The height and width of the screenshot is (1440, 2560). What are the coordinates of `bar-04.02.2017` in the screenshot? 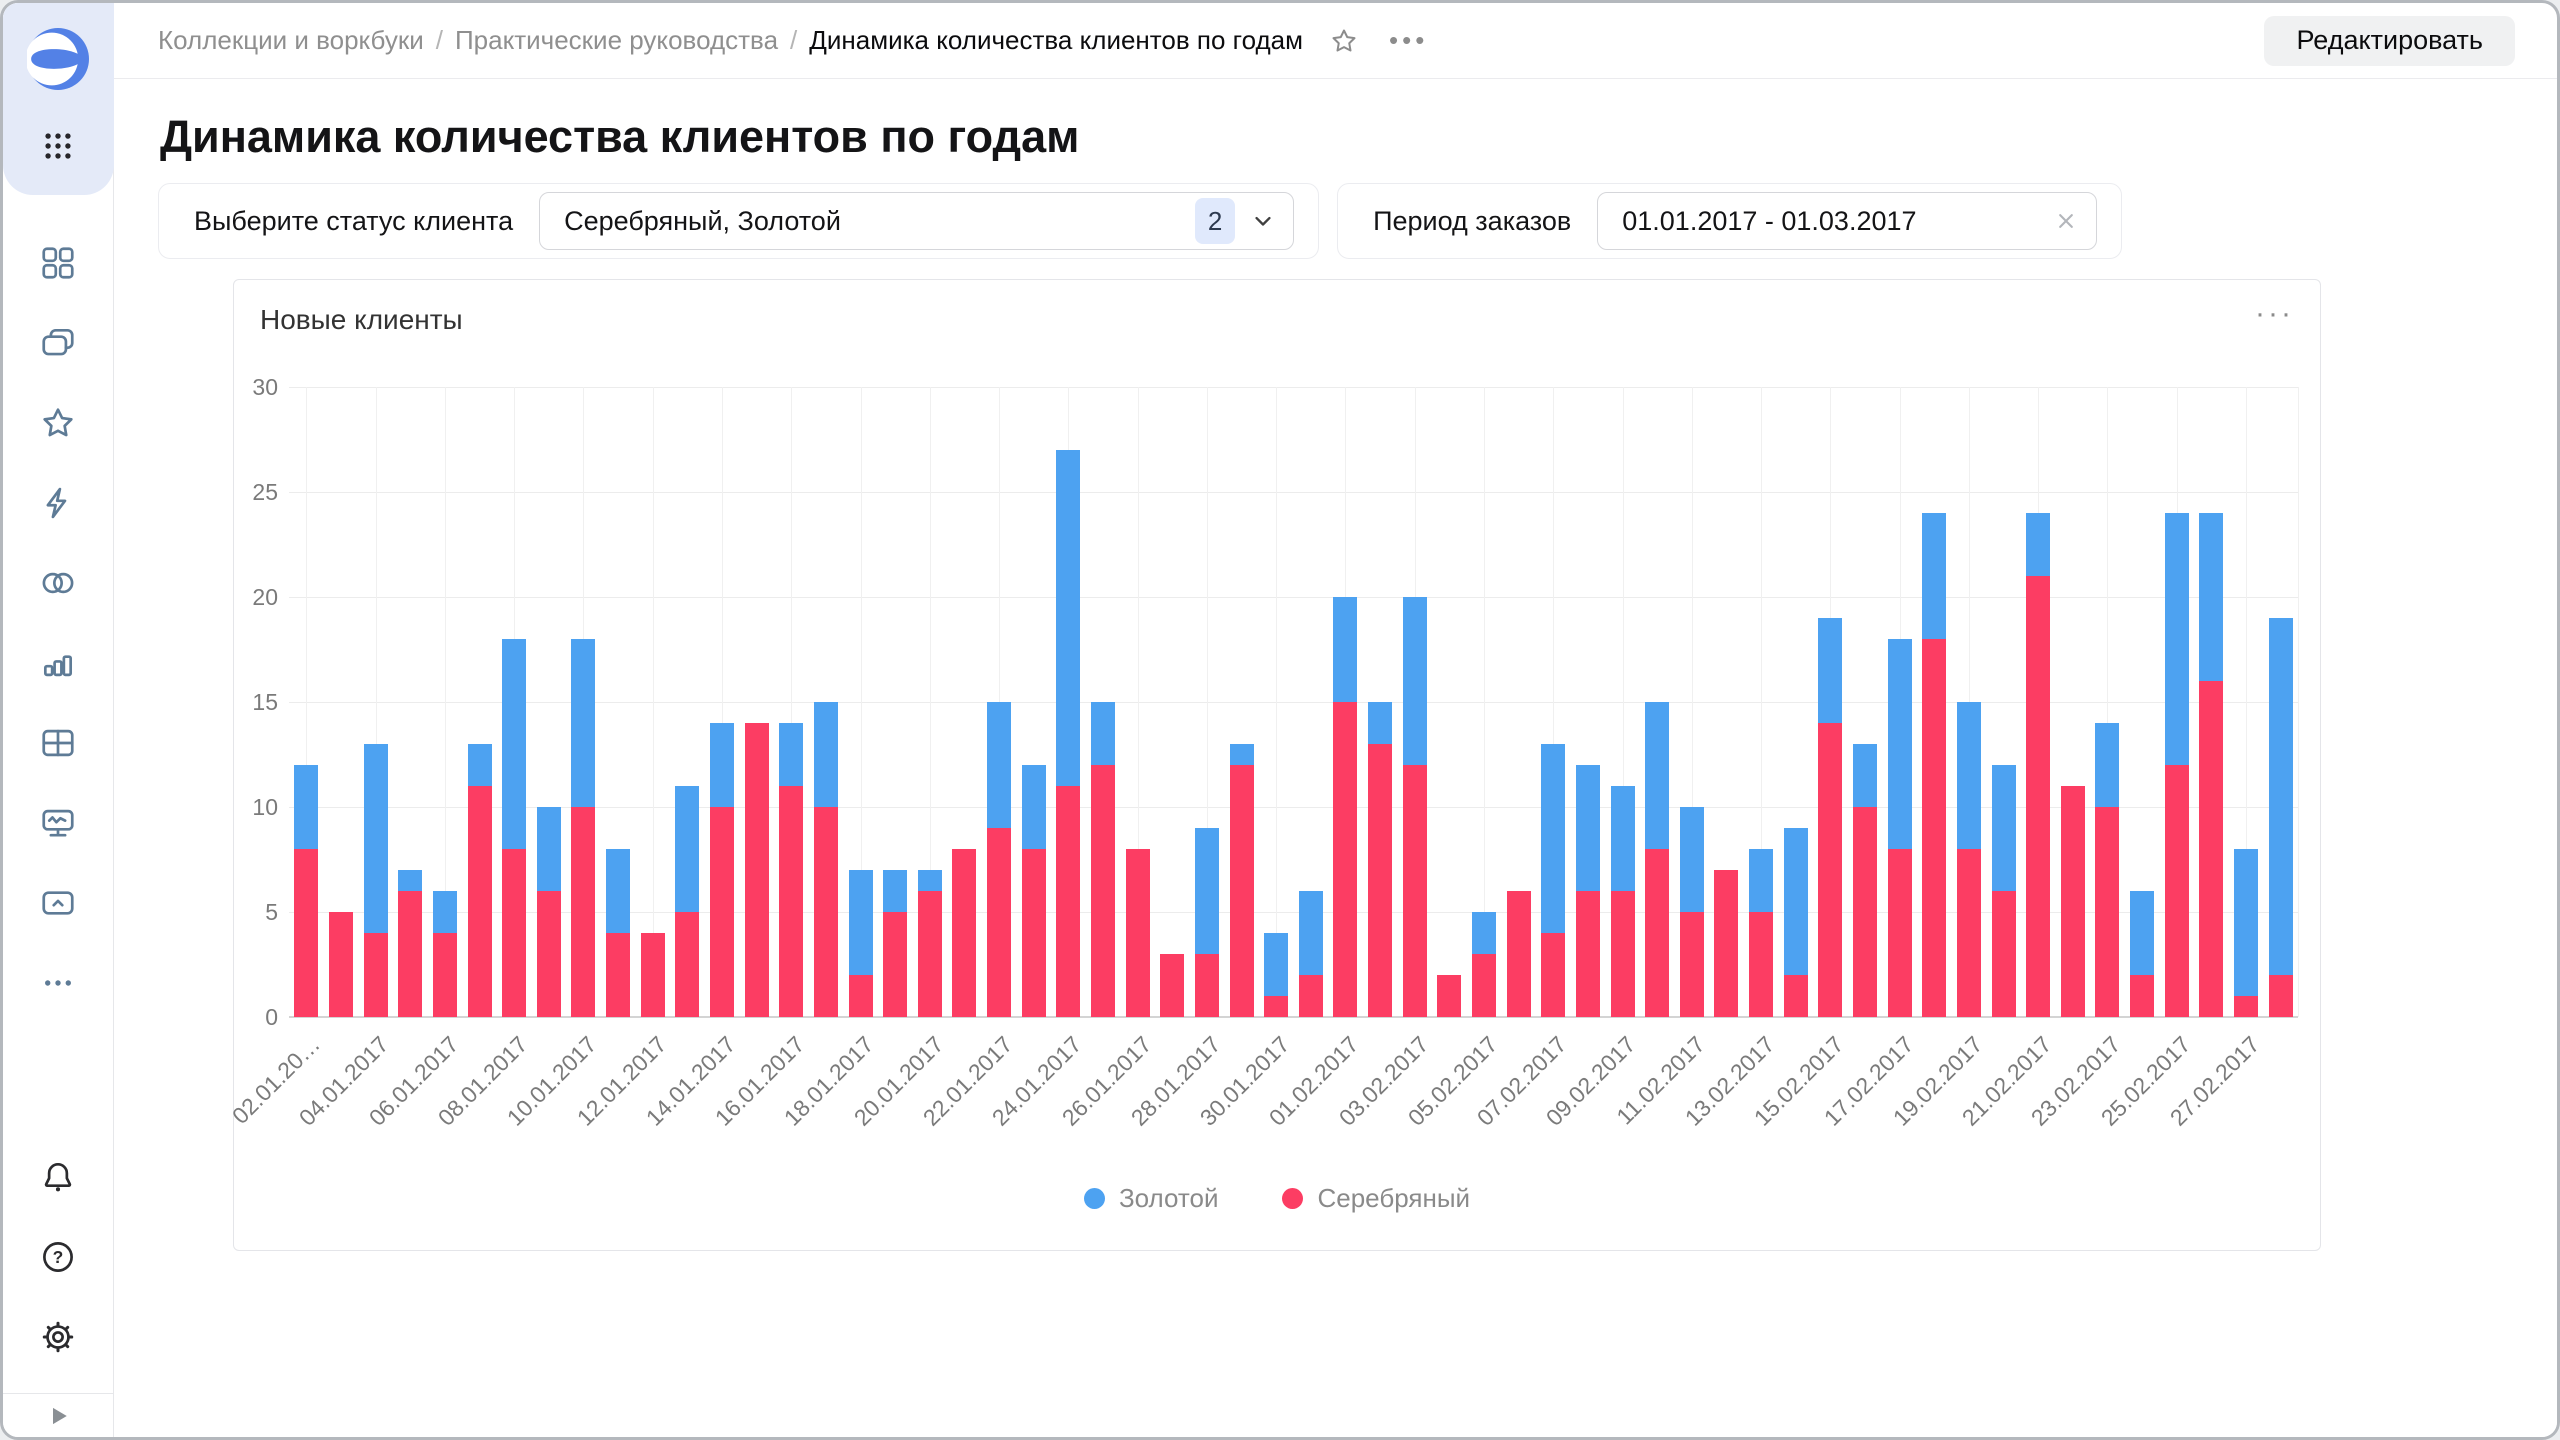 It's located at (1449, 996).